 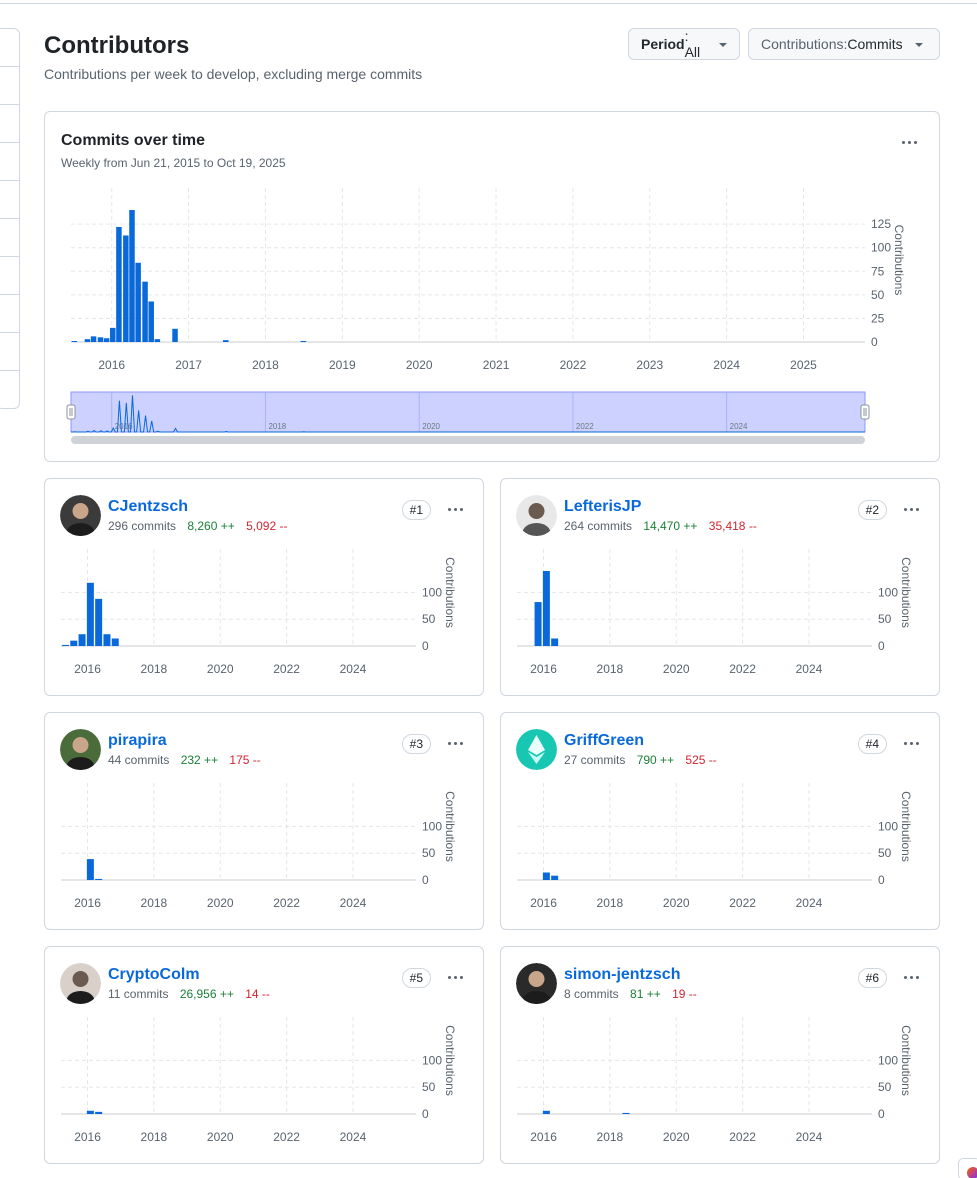 I want to click on period-label: Period, so click(x=663, y=44).